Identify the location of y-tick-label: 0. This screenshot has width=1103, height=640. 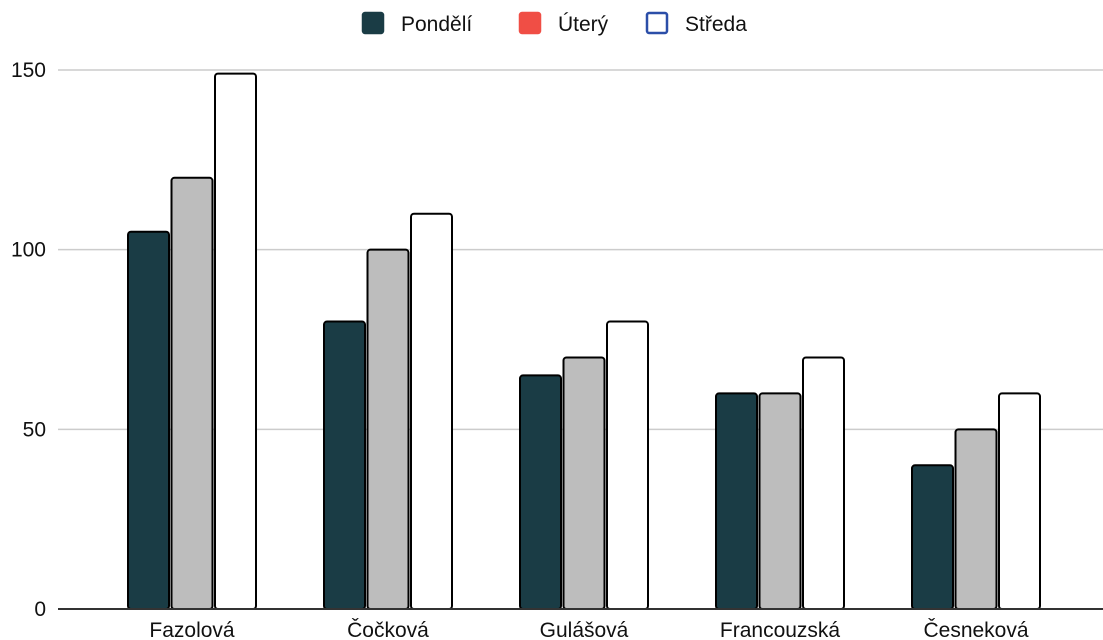
(40, 609).